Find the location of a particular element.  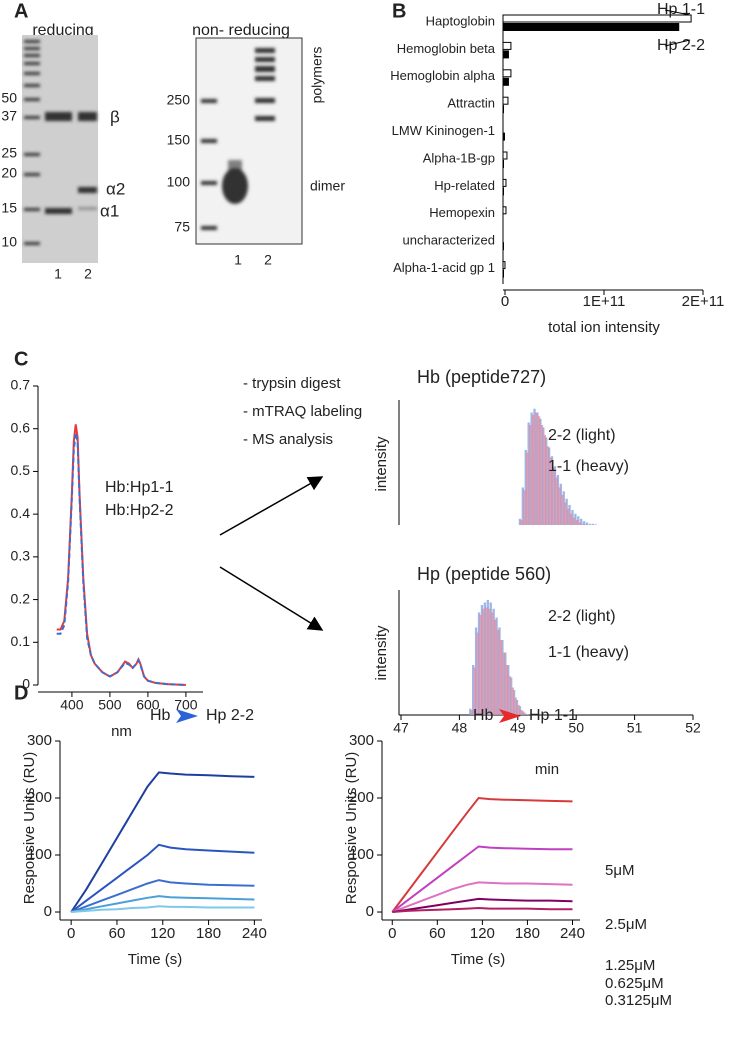

y-axis-label: intensity is located at coordinates (381, 464).